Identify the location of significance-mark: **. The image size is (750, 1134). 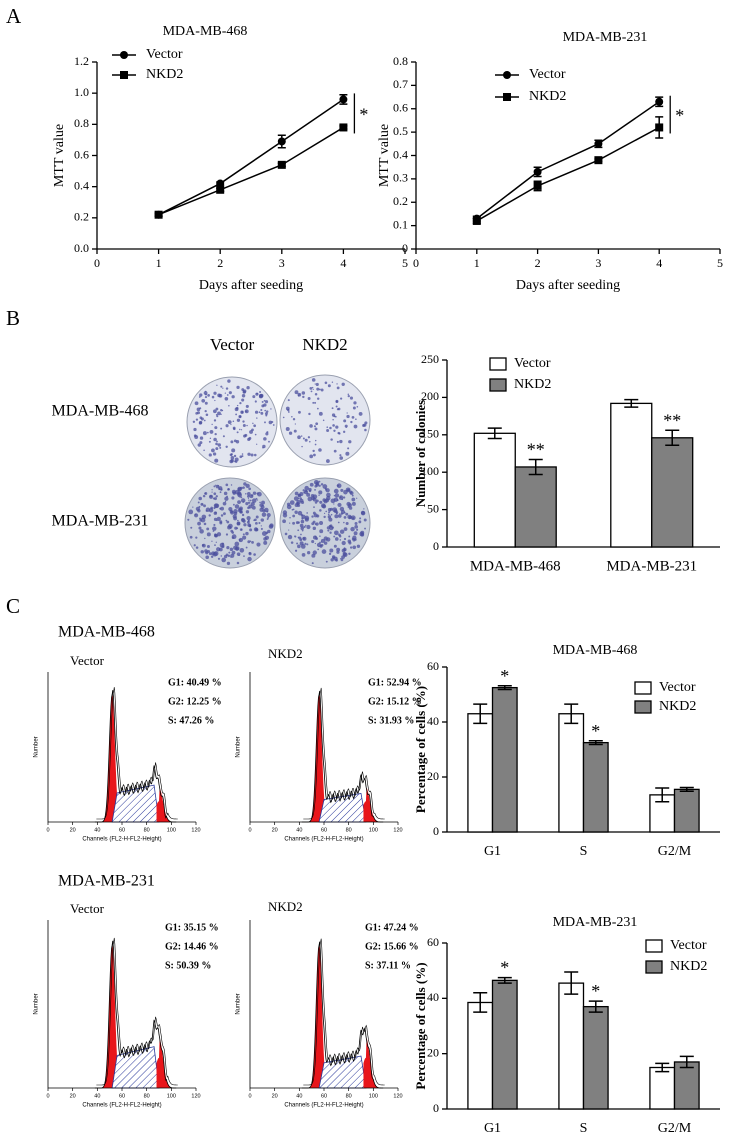
(672, 420).